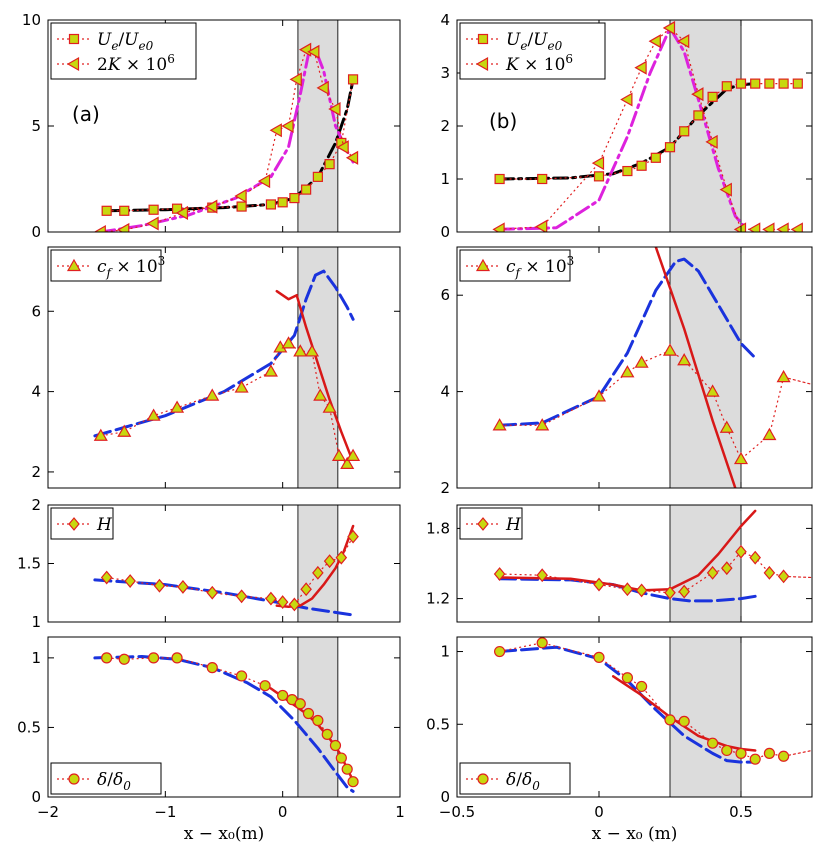 The width and height of the screenshot is (830, 862). I want to click on ytick-label: 6, so click(445, 295).